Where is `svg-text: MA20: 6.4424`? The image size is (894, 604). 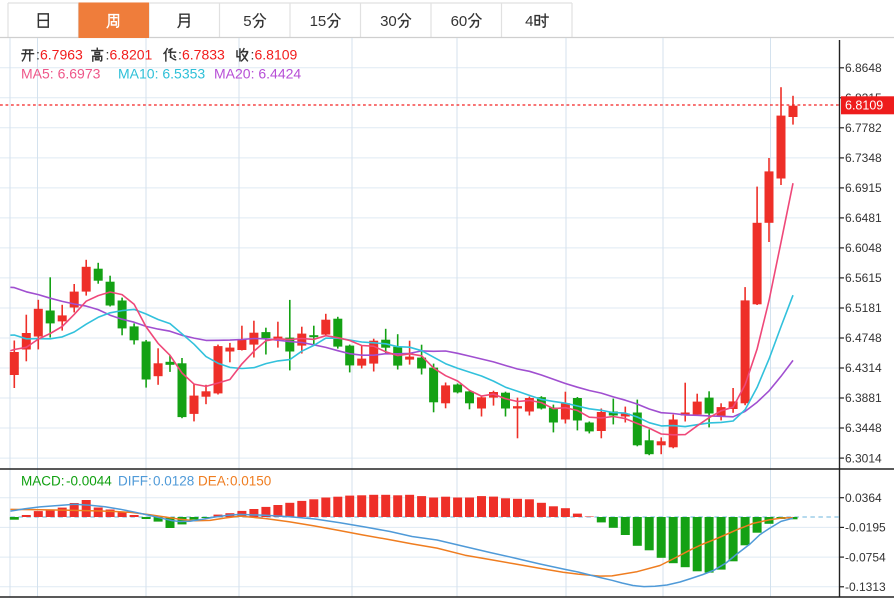 svg-text: MA20: 6.4424 is located at coordinates (257, 74).